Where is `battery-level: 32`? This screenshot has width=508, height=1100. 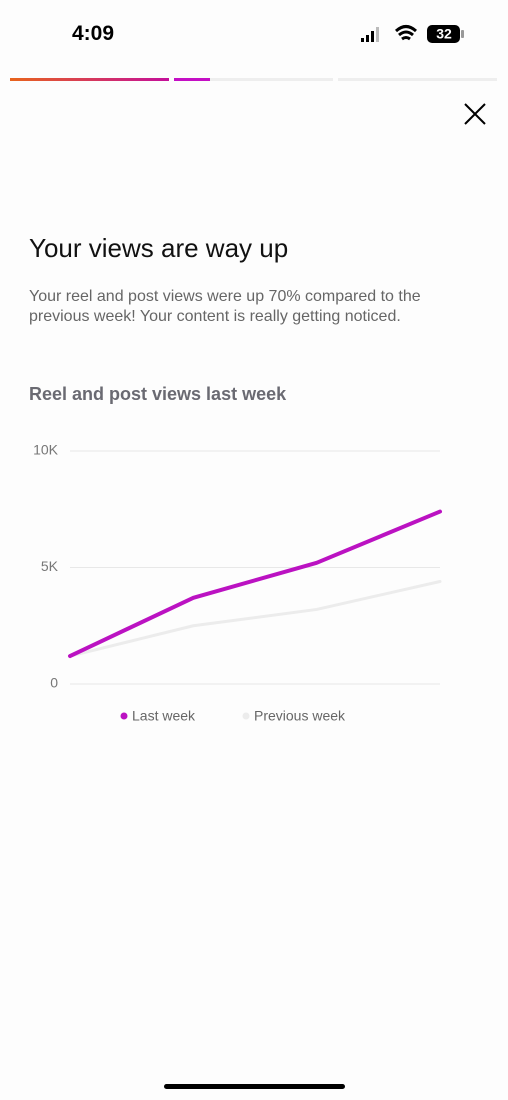 battery-level: 32 is located at coordinates (444, 34).